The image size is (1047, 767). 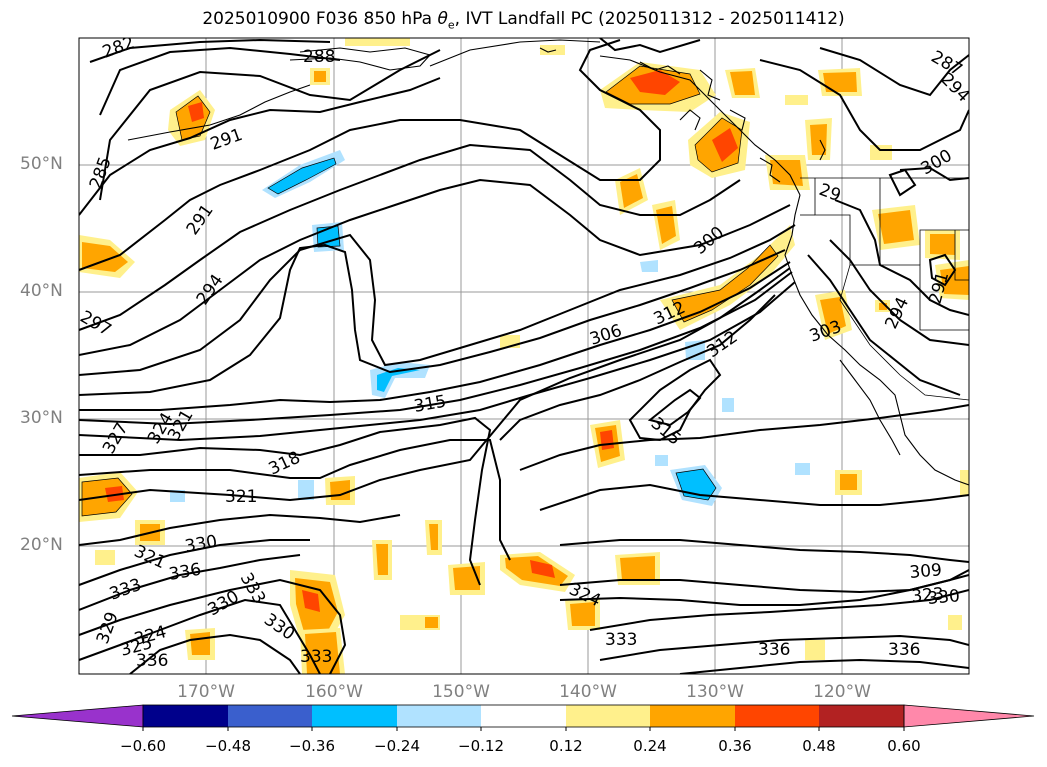 What do you see at coordinates (944, 597) in the screenshot?
I see `contour-label-330d: 330` at bounding box center [944, 597].